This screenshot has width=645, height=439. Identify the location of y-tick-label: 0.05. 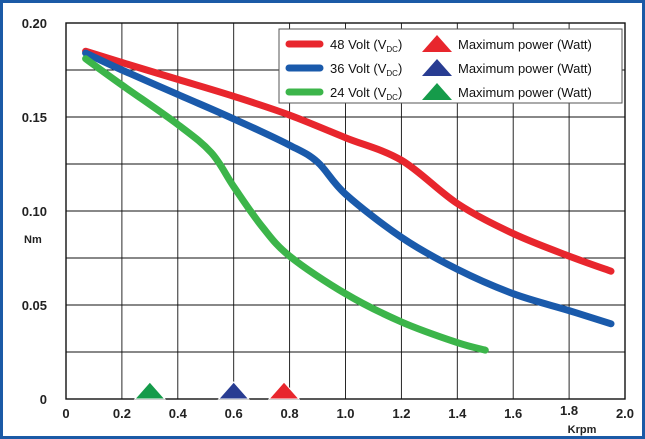
(34, 305).